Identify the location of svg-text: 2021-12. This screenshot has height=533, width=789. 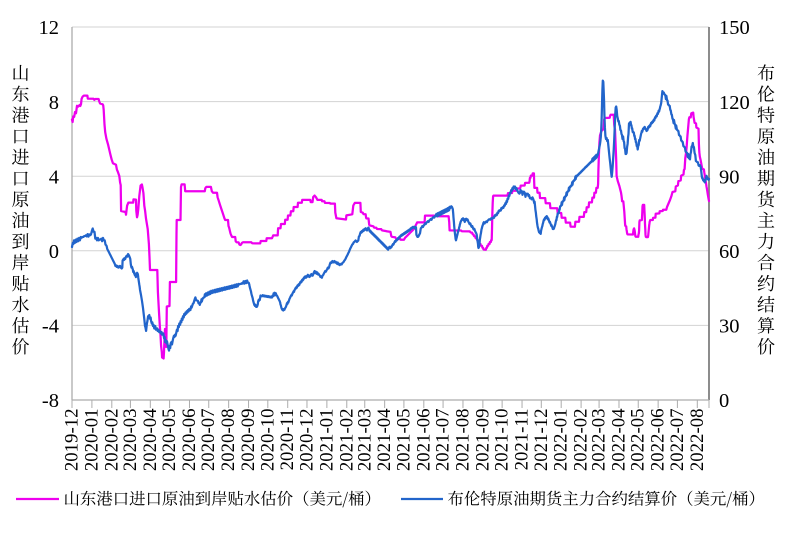
(541, 440).